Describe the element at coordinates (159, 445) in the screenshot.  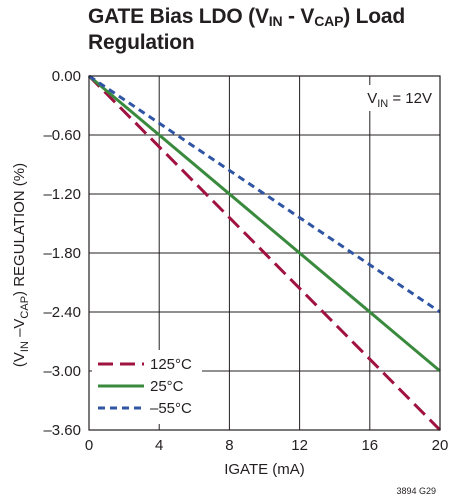
I see `x-tick-label: 4` at that location.